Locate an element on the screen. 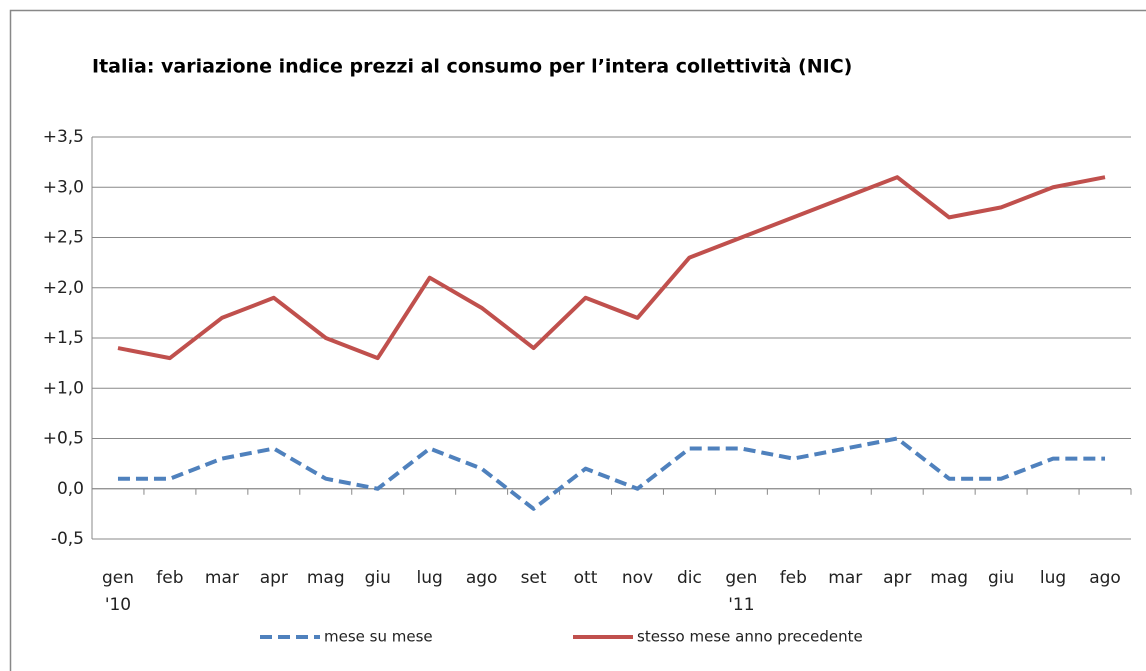  legend-label: mese su mese is located at coordinates (378, 637).